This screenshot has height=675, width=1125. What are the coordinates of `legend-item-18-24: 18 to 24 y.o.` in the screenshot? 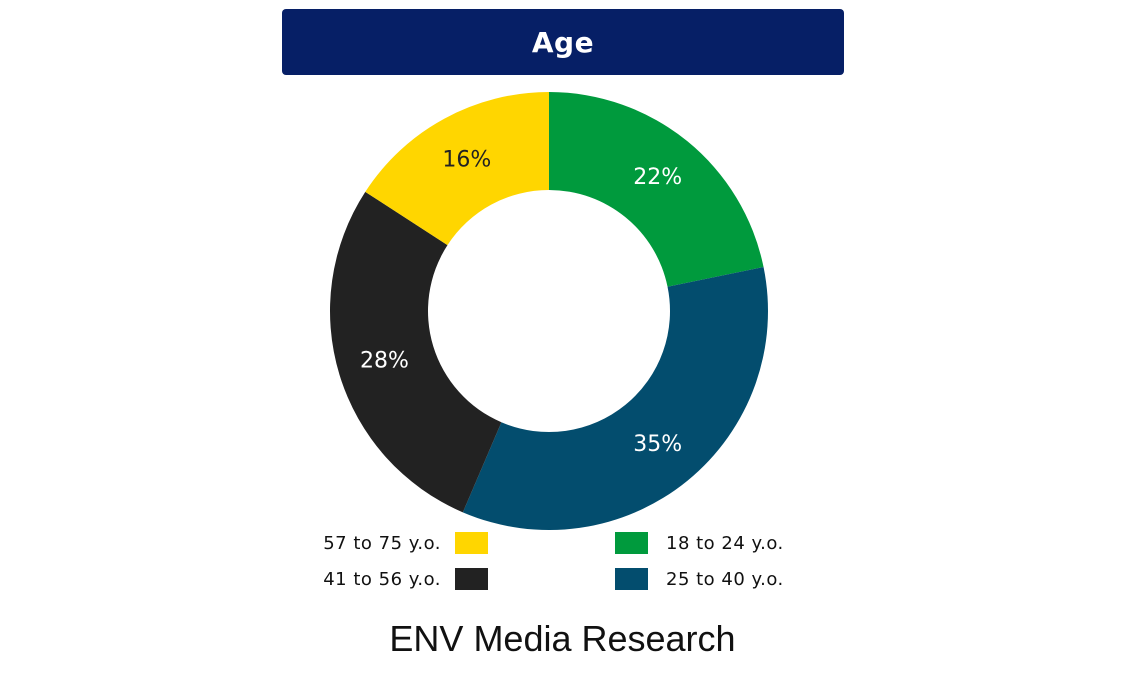 It's located at (699, 543).